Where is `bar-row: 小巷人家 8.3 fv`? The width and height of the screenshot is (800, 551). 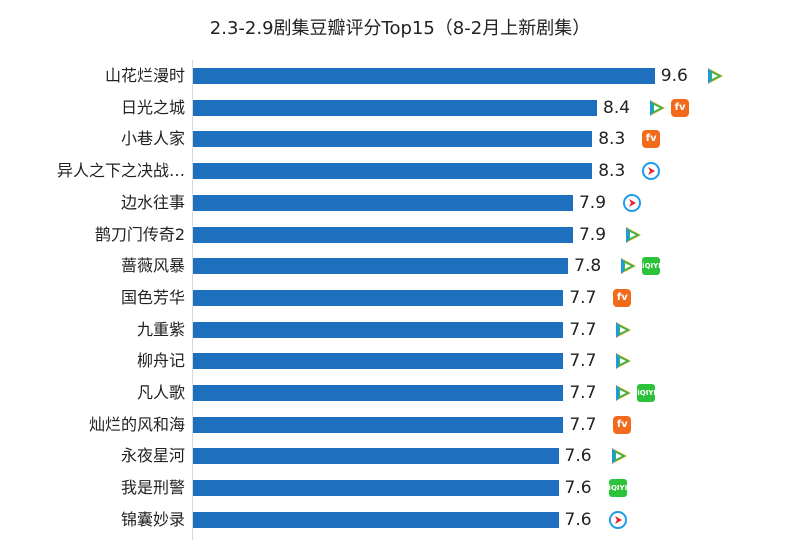 bar-row: 小巷人家 8.3 fv is located at coordinates (400, 139).